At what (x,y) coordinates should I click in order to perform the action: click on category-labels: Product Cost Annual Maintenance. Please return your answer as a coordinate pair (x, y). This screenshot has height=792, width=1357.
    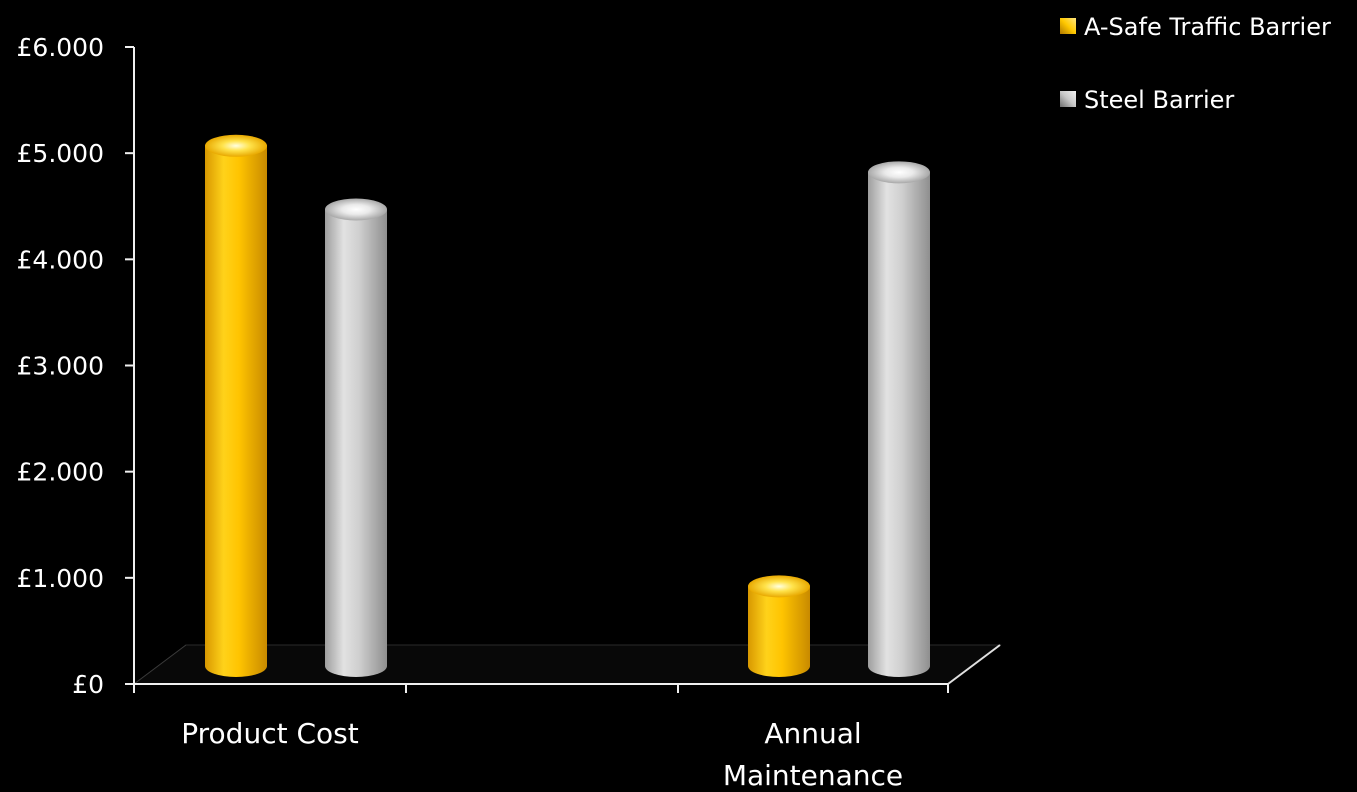
    Looking at the image, I should click on (542, 754).